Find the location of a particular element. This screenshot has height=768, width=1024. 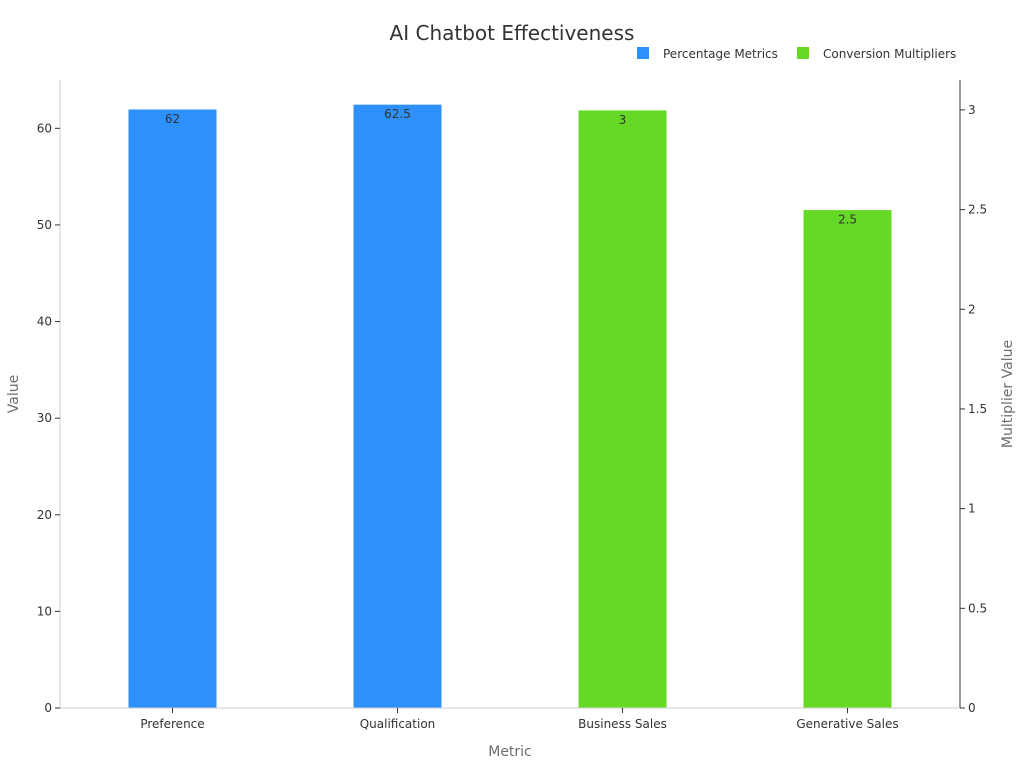

bar-preference is located at coordinates (172, 408).